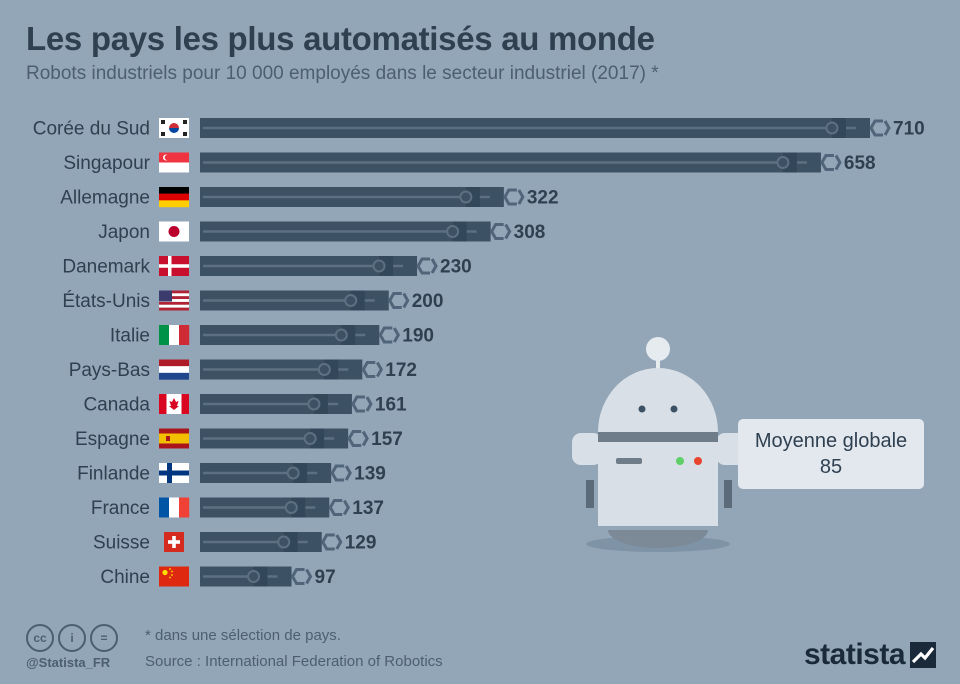 The height and width of the screenshot is (684, 960). I want to click on social-handle: @Statista_FR, so click(68, 662).